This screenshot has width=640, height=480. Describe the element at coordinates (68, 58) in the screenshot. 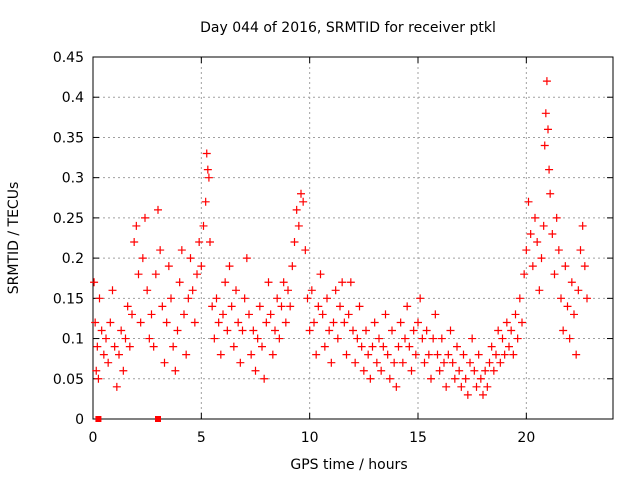

I see `y-tick-label: 0.45` at that location.